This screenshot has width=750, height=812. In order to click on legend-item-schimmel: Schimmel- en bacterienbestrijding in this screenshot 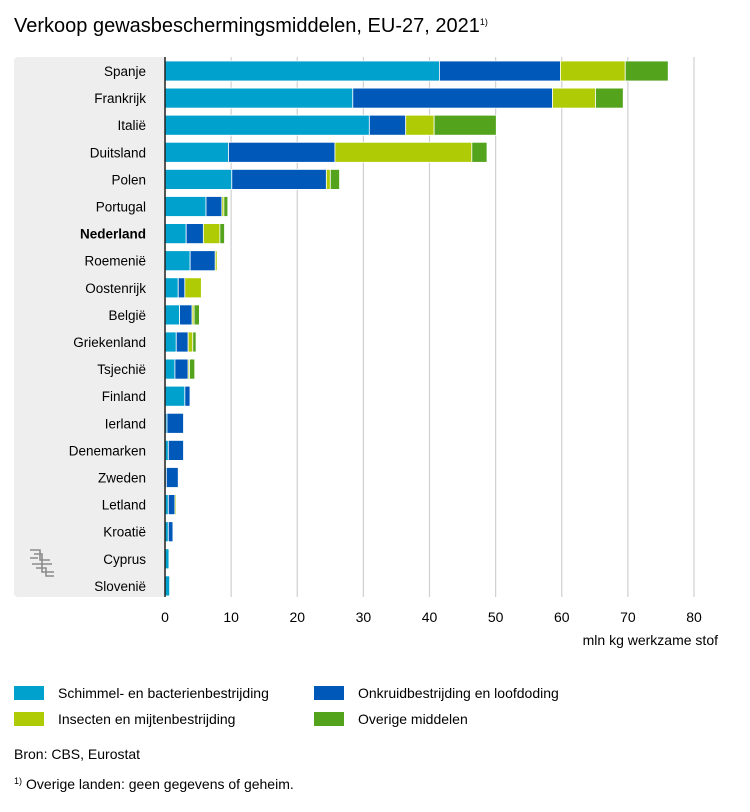, I will do `click(141, 693)`.